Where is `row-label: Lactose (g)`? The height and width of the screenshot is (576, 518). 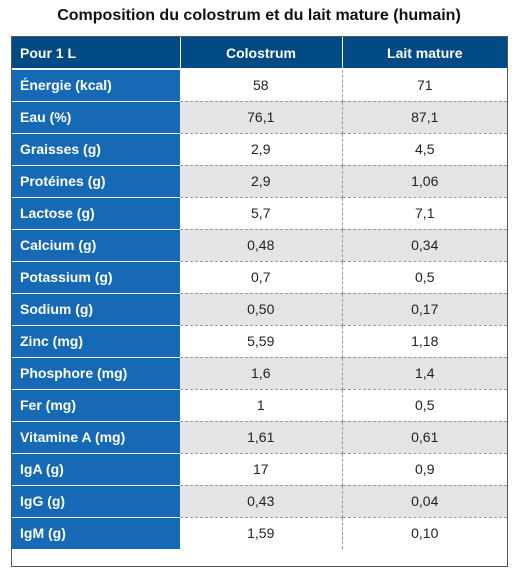
row-label: Lactose (g) is located at coordinates (96, 213).